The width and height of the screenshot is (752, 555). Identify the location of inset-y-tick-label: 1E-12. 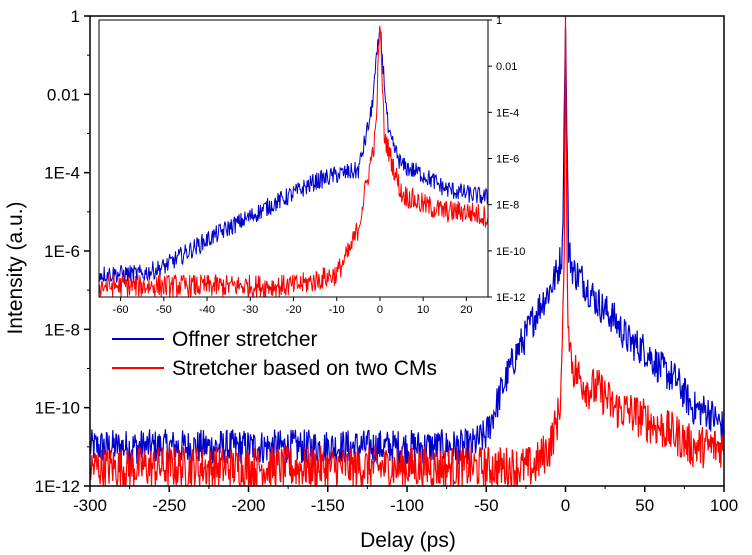
(510, 298).